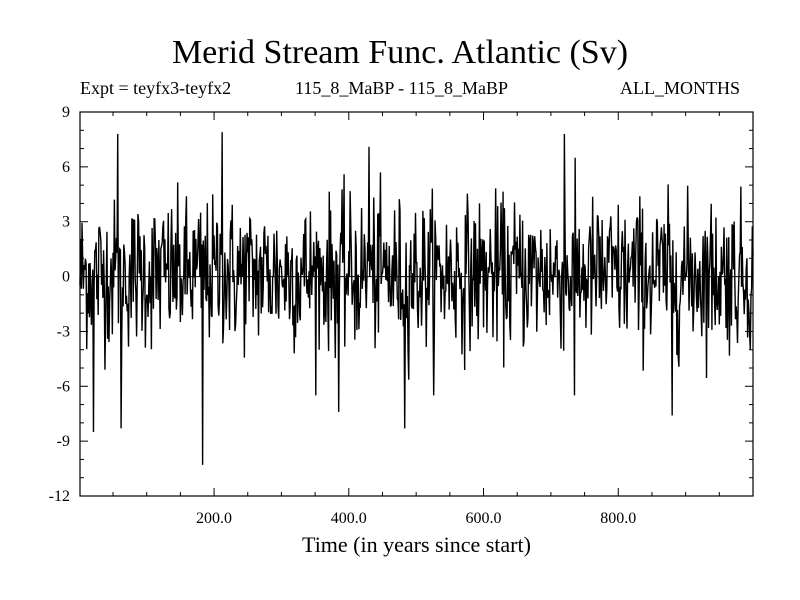  I want to click on y-tick-label: -6, so click(63, 386).